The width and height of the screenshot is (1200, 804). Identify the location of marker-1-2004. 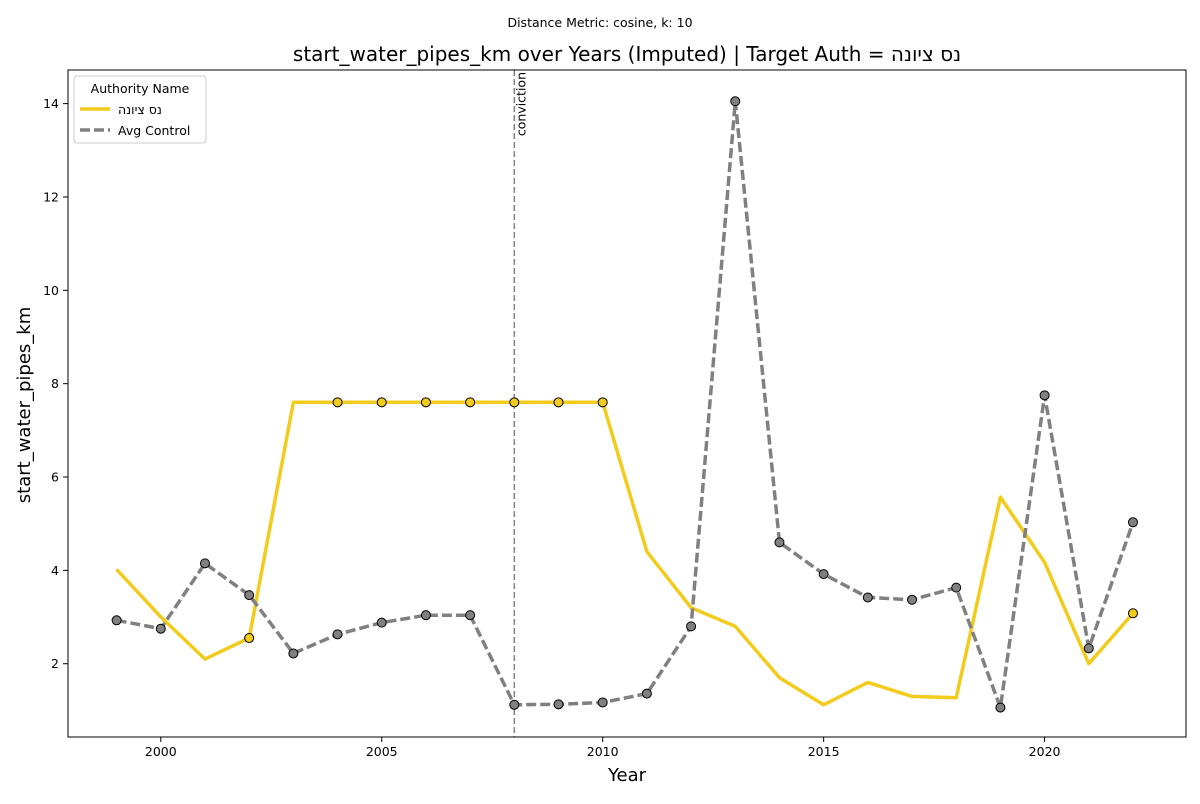
(337, 634).